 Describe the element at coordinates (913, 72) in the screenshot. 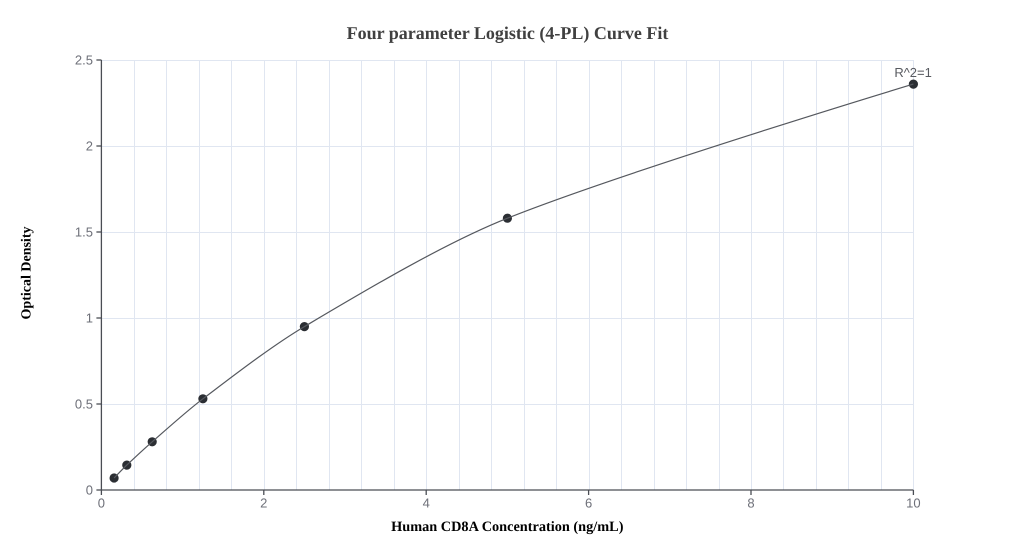

I see `svg-text: R^2=1` at that location.